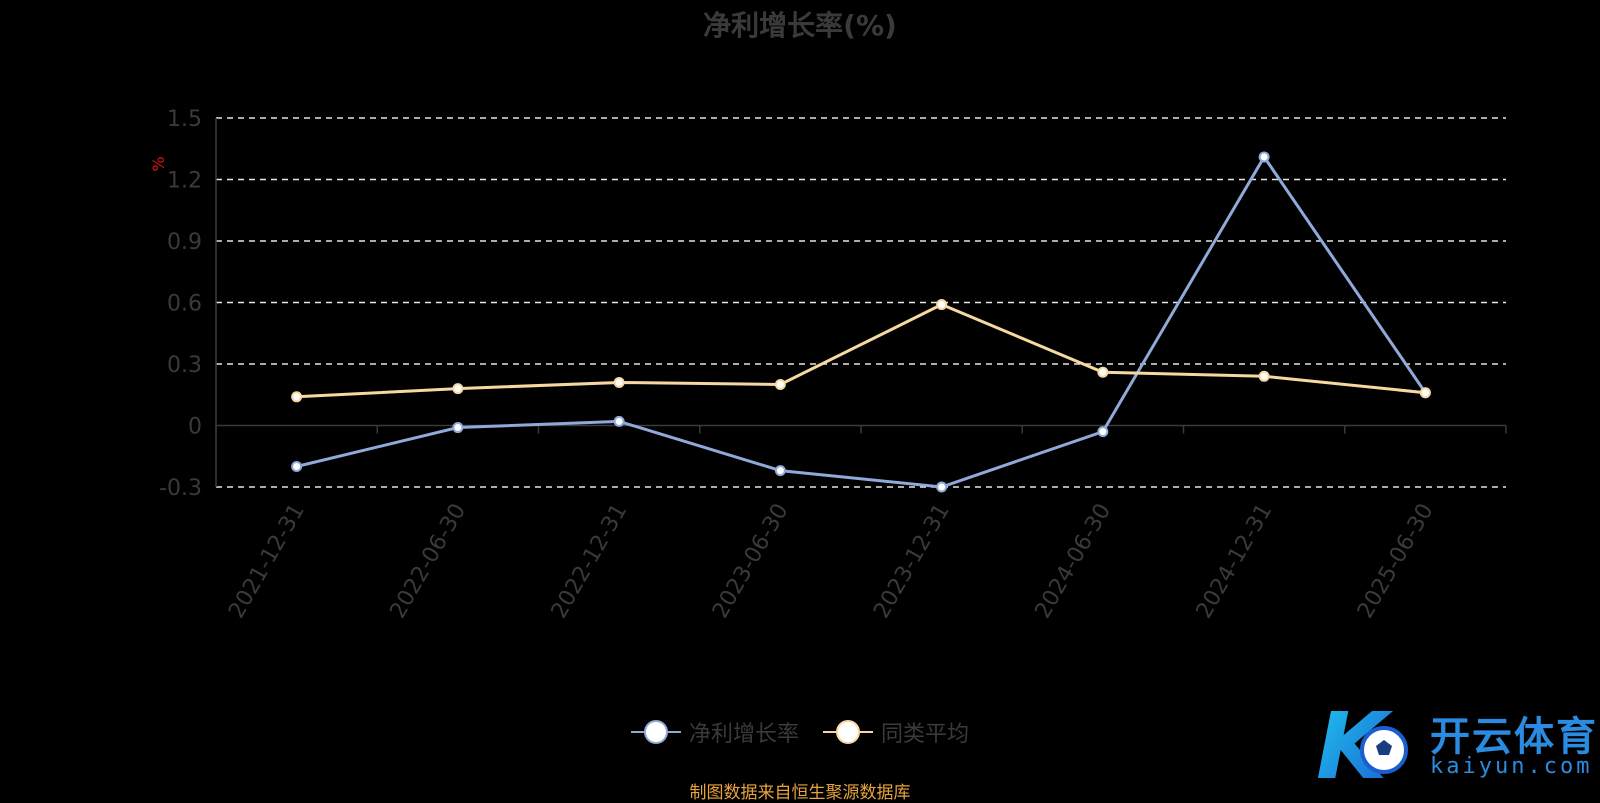 This screenshot has width=1600, height=803. Describe the element at coordinates (1235, 561) in the screenshot. I see `x-tick-label: 2024-12-31` at that location.